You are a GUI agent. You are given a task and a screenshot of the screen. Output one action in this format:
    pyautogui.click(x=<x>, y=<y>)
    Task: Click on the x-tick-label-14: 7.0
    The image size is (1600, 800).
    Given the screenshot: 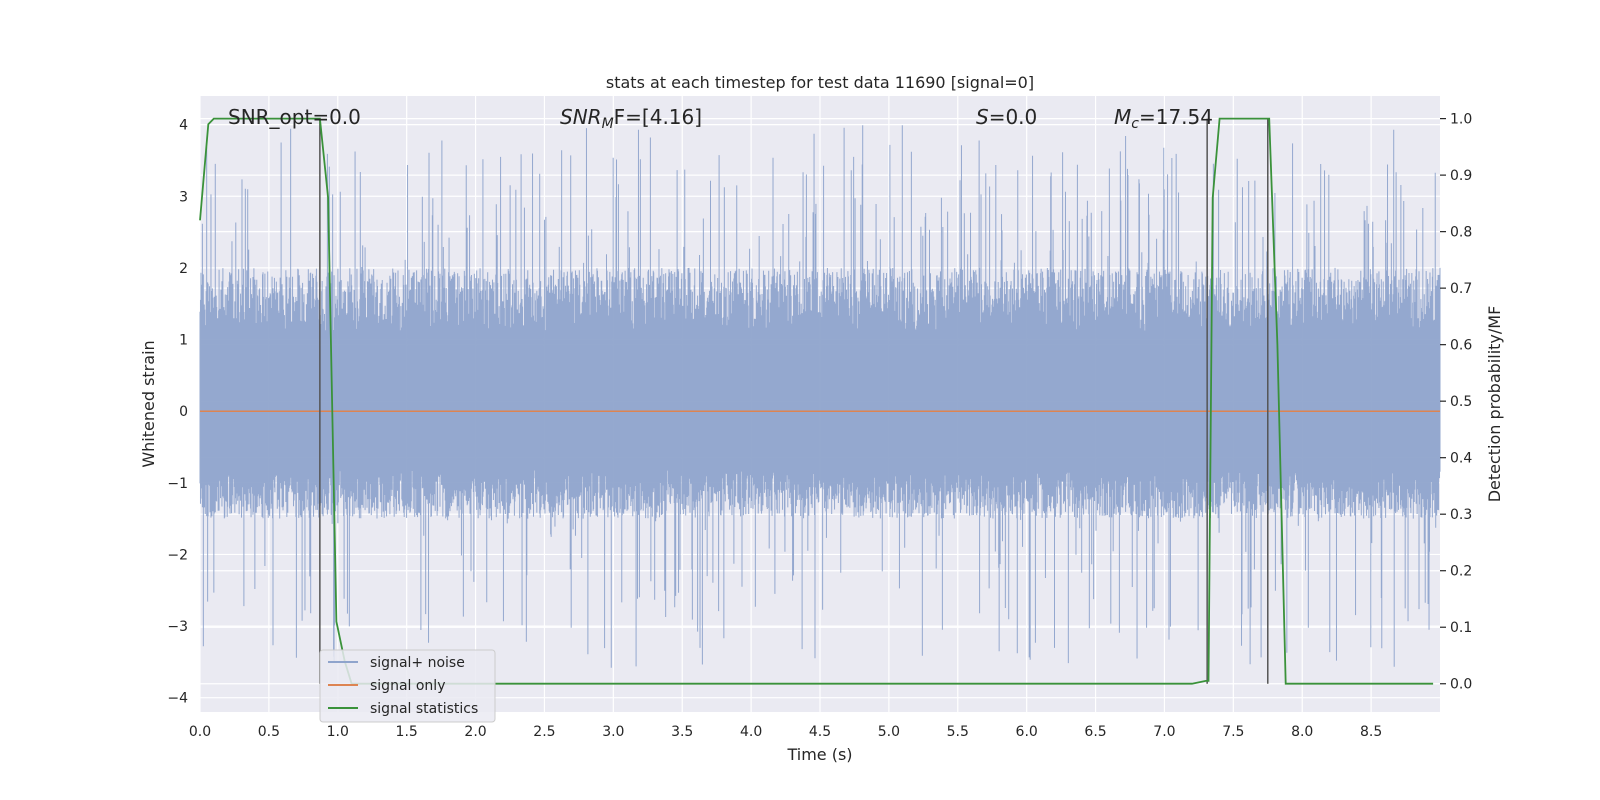 What is the action you would take?
    pyautogui.click(x=1164, y=732)
    